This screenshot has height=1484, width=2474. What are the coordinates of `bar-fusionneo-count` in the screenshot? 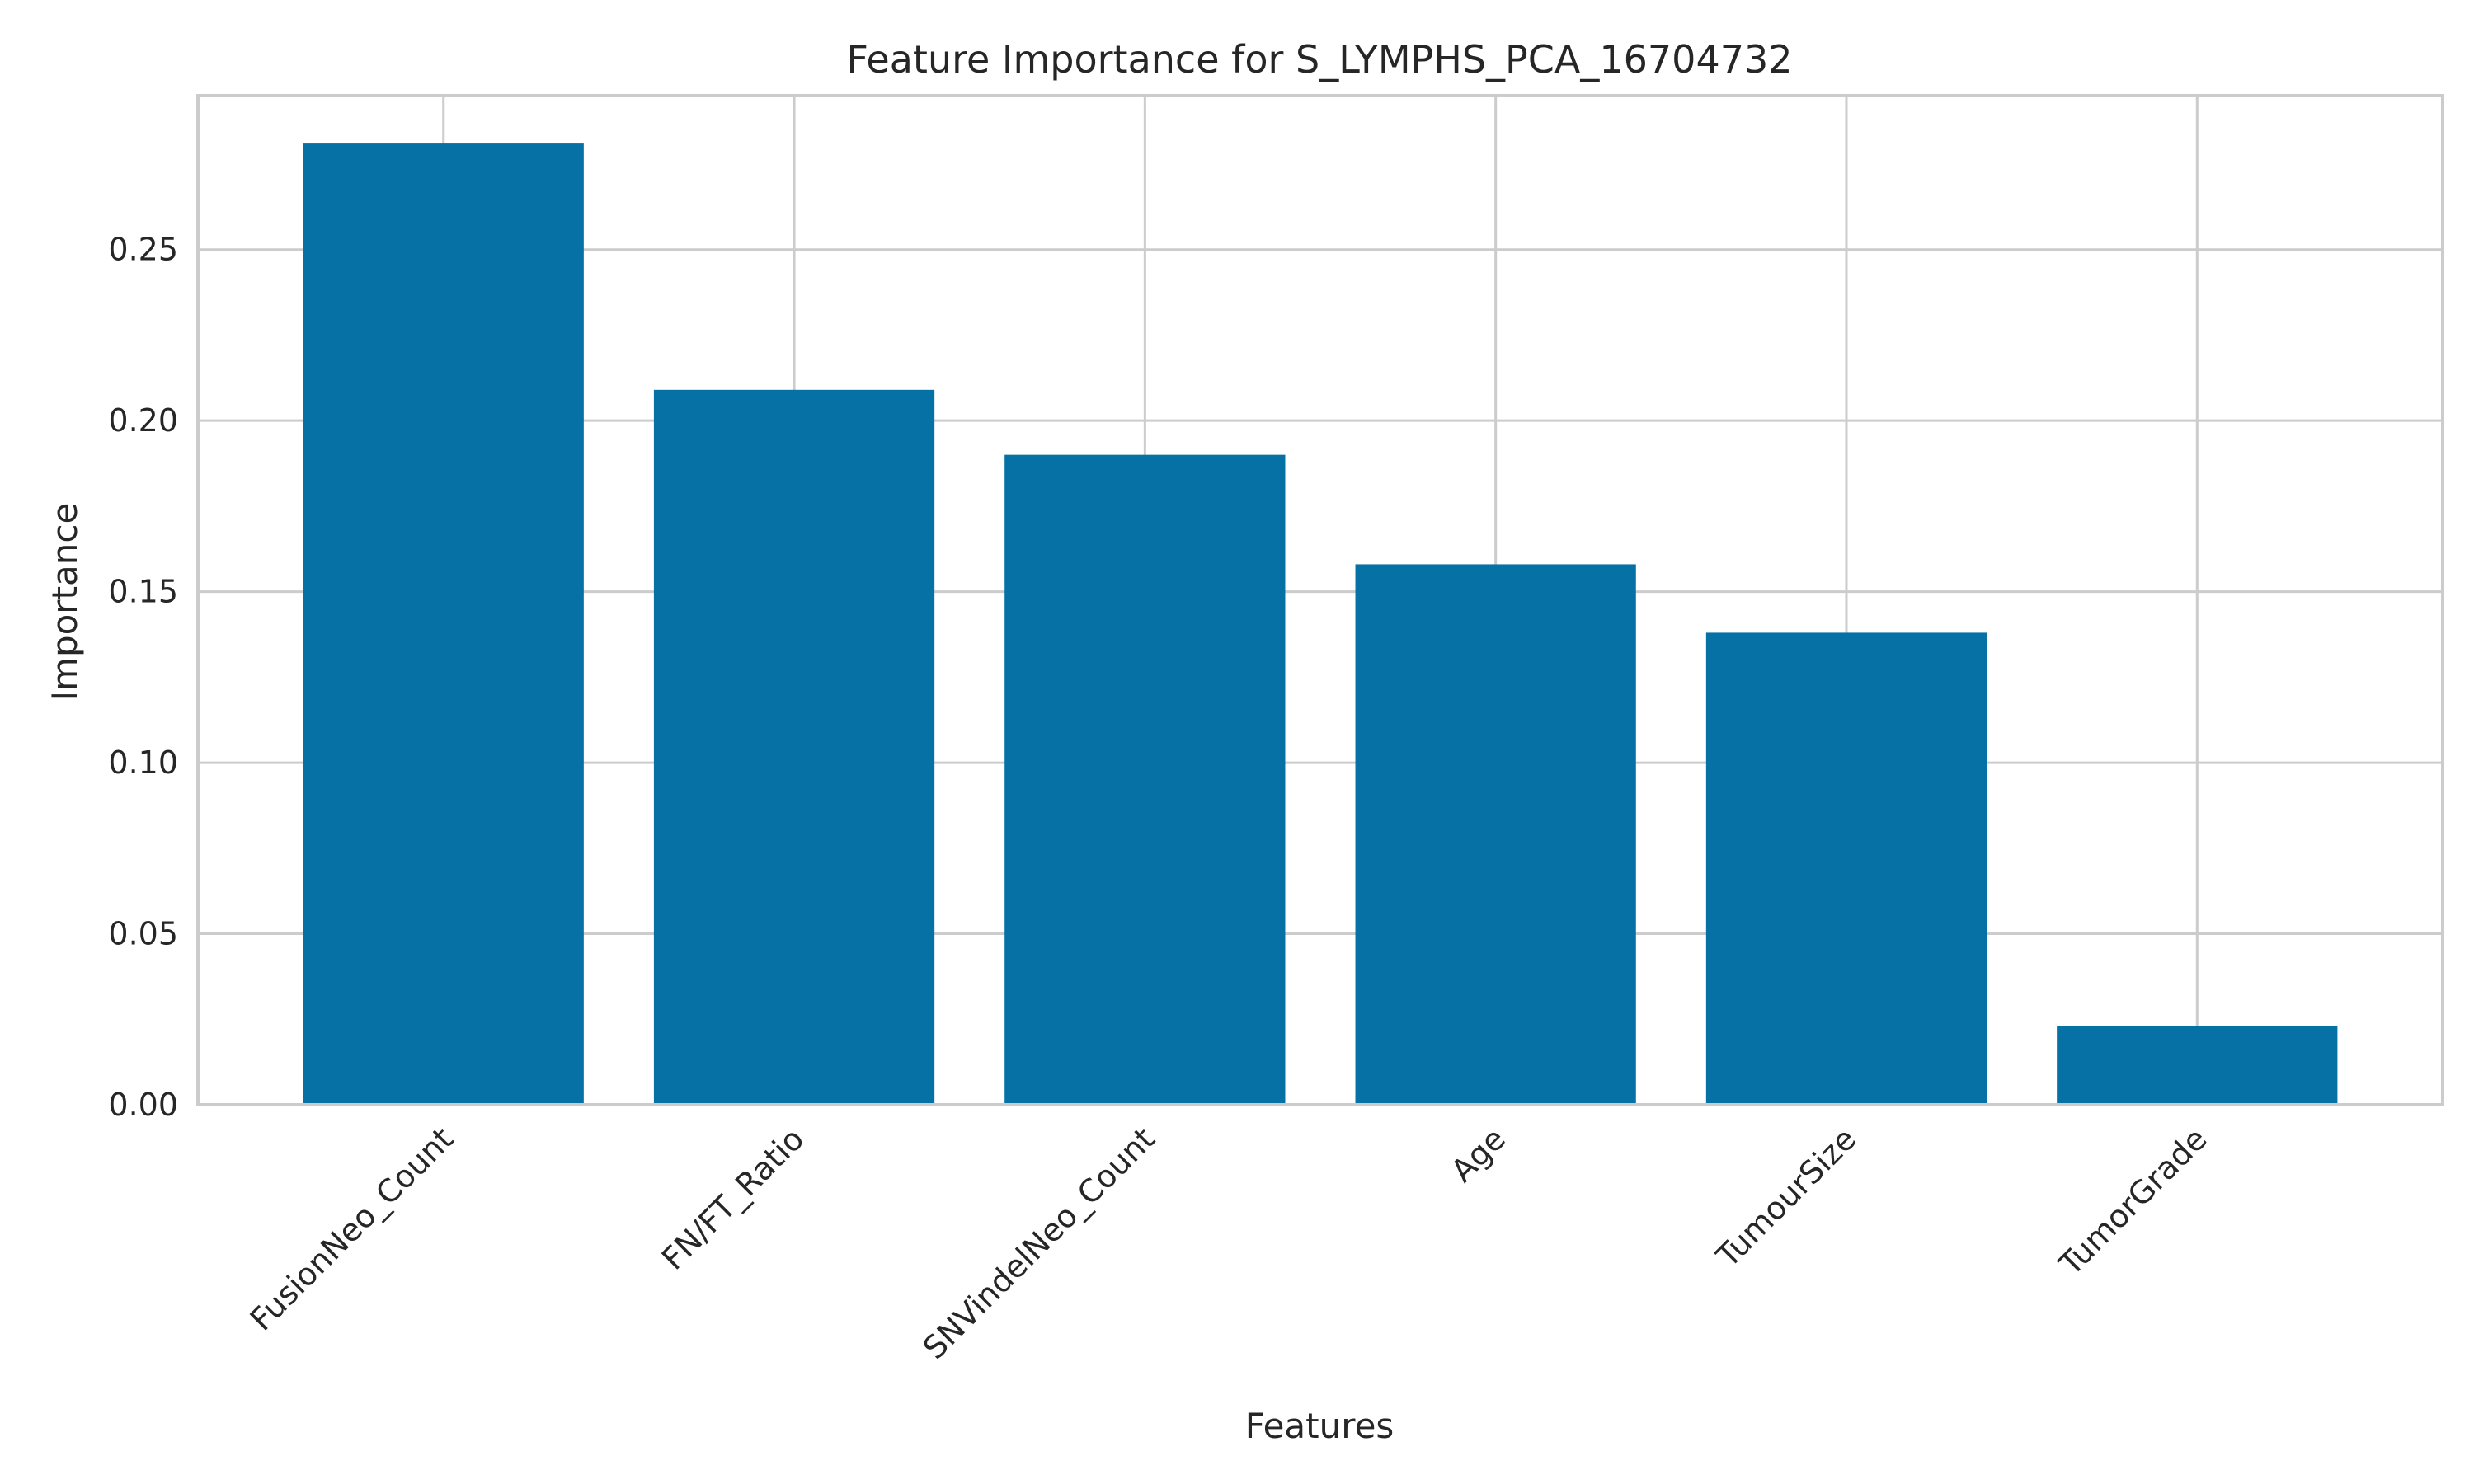 It's located at (443, 624).